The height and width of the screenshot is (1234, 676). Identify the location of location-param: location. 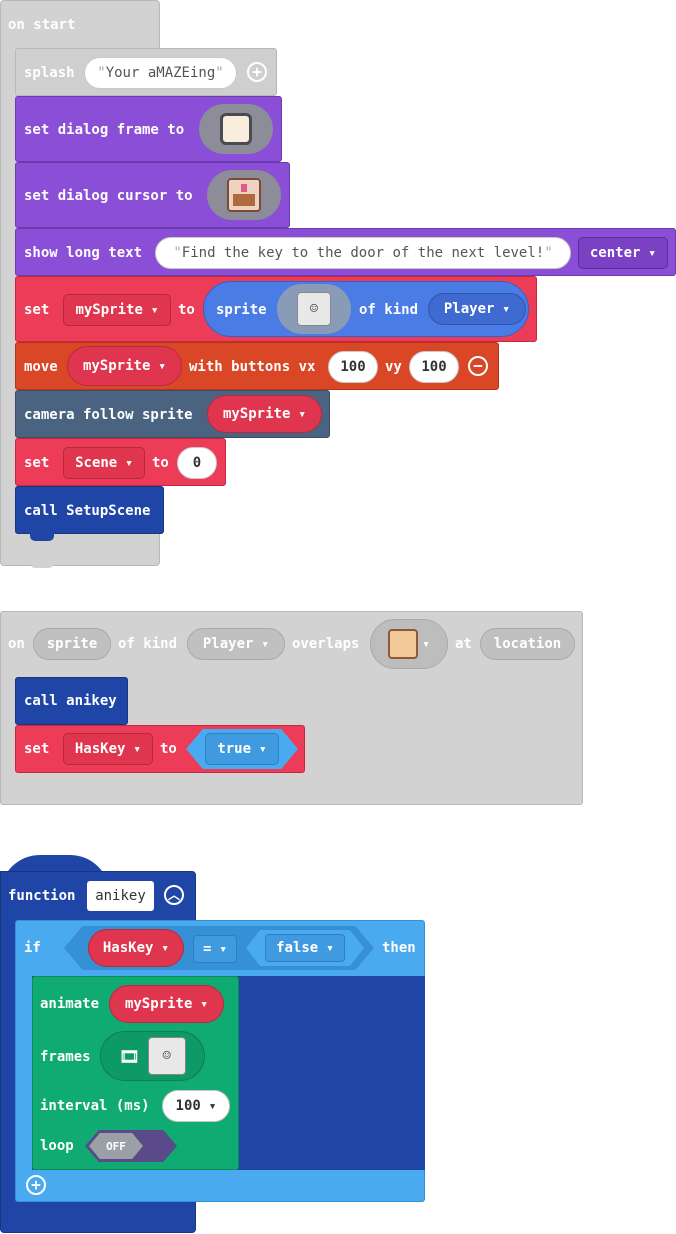
(527, 644).